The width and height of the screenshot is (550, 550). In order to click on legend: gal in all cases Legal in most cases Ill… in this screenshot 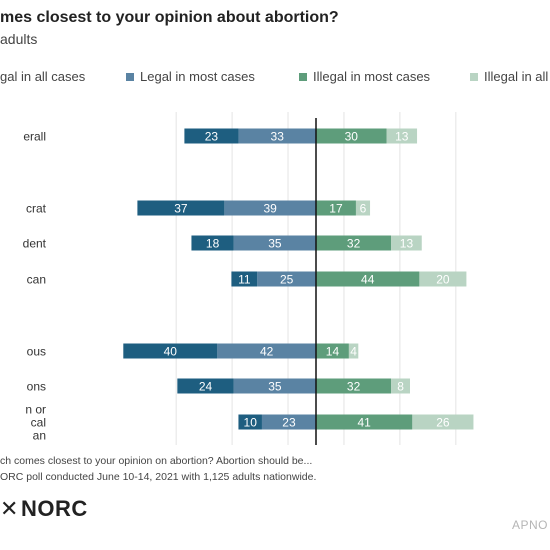, I will do `click(275, 78)`.